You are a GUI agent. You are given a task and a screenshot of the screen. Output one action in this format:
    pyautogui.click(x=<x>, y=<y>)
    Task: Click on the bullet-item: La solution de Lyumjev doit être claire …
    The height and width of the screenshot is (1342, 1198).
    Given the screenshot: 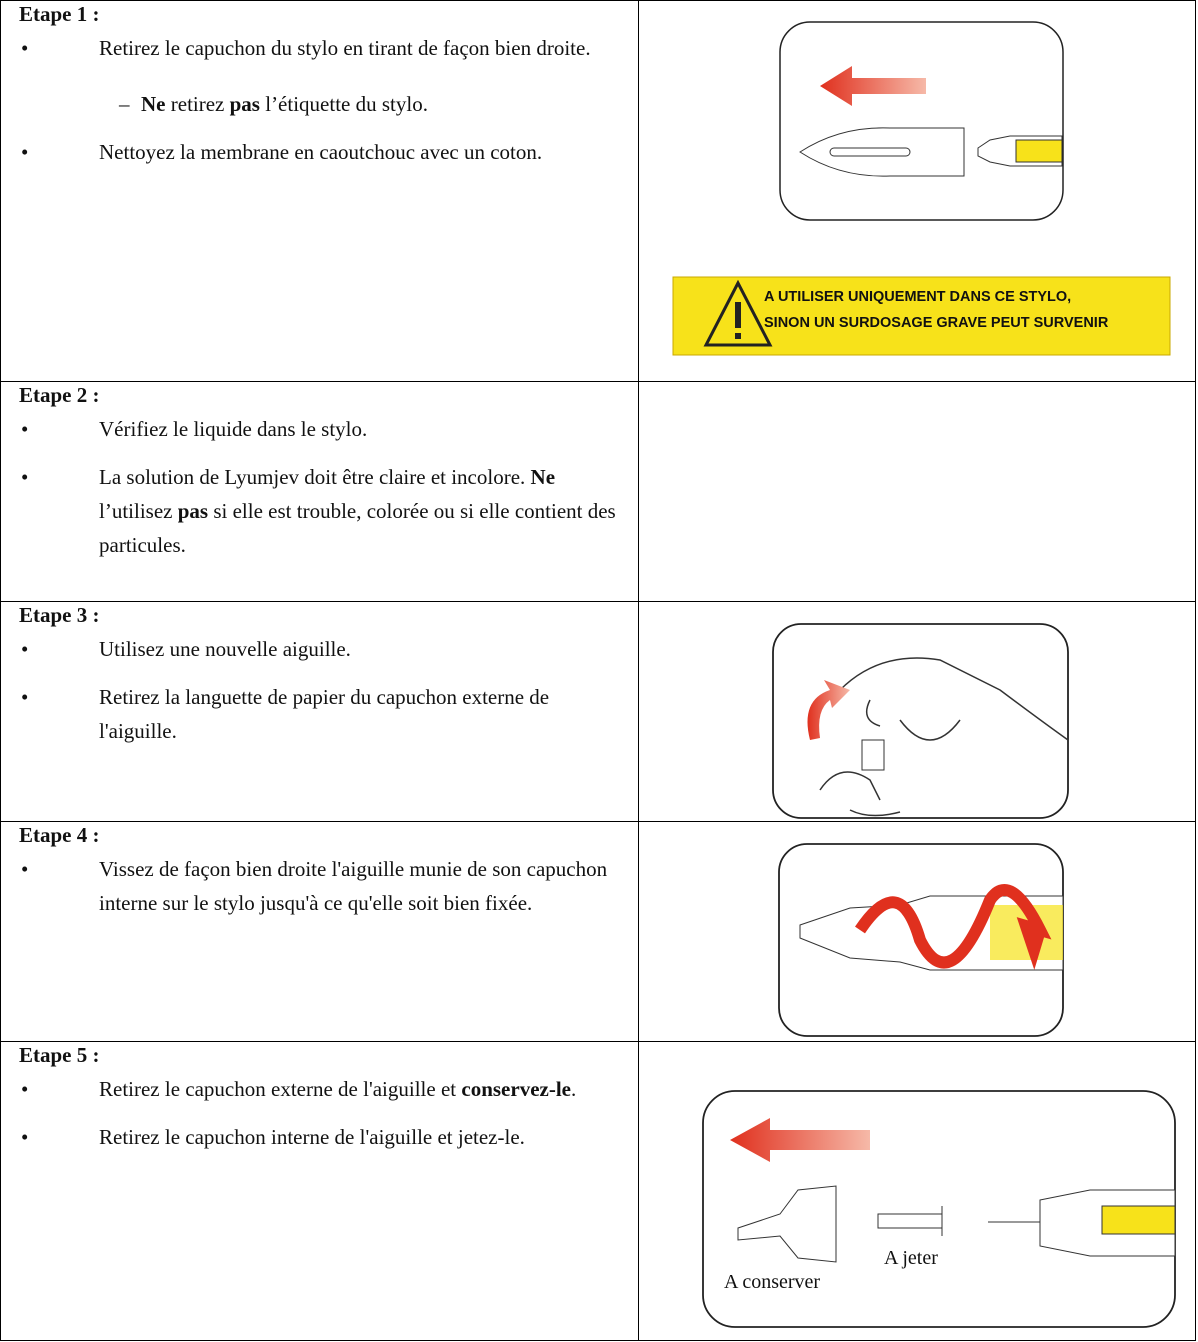 What is the action you would take?
    pyautogui.click(x=324, y=511)
    